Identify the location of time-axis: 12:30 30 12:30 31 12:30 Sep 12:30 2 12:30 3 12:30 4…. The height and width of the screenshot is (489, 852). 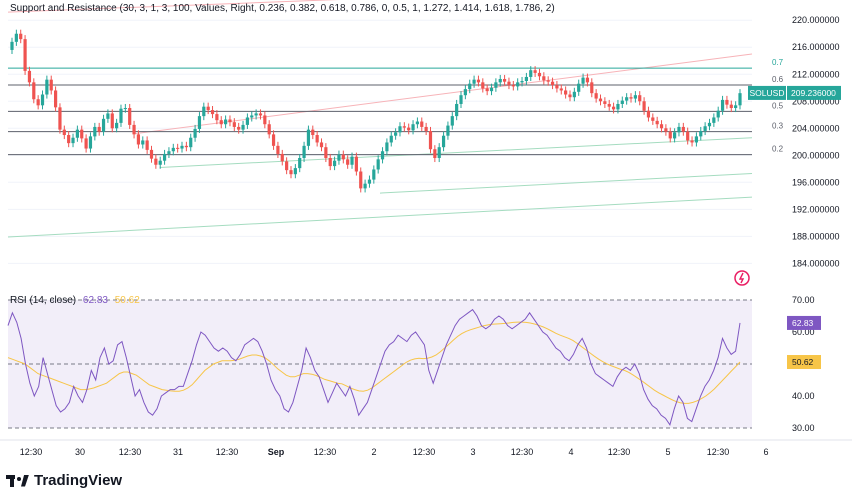
(426, 448).